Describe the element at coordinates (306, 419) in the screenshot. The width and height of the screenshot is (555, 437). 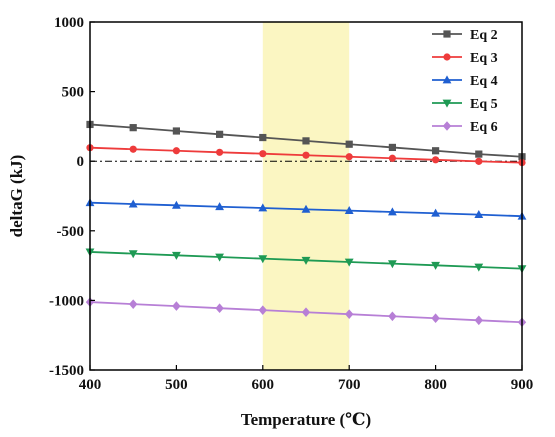
I see `x-axis-title: Temperature (℃)` at that location.